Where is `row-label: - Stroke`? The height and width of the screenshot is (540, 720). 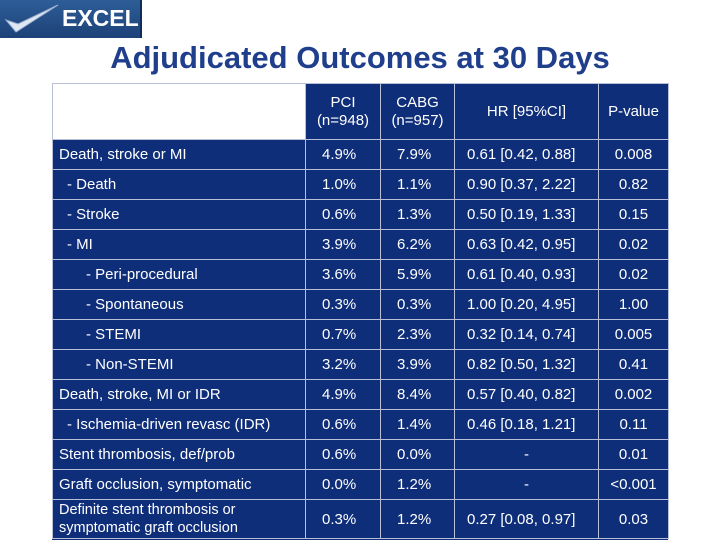
row-label: - Stroke is located at coordinates (179, 214).